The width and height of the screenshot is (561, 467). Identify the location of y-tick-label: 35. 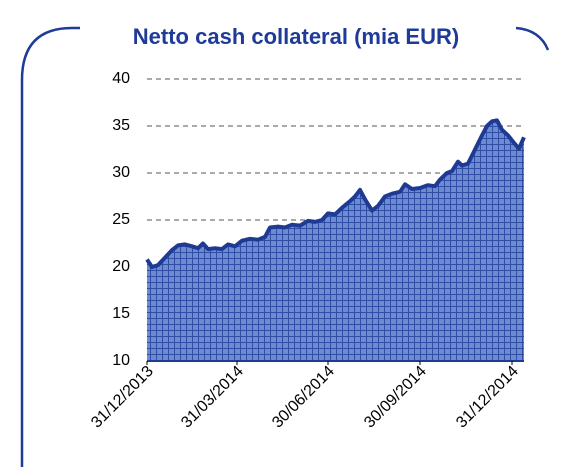
(121, 125).